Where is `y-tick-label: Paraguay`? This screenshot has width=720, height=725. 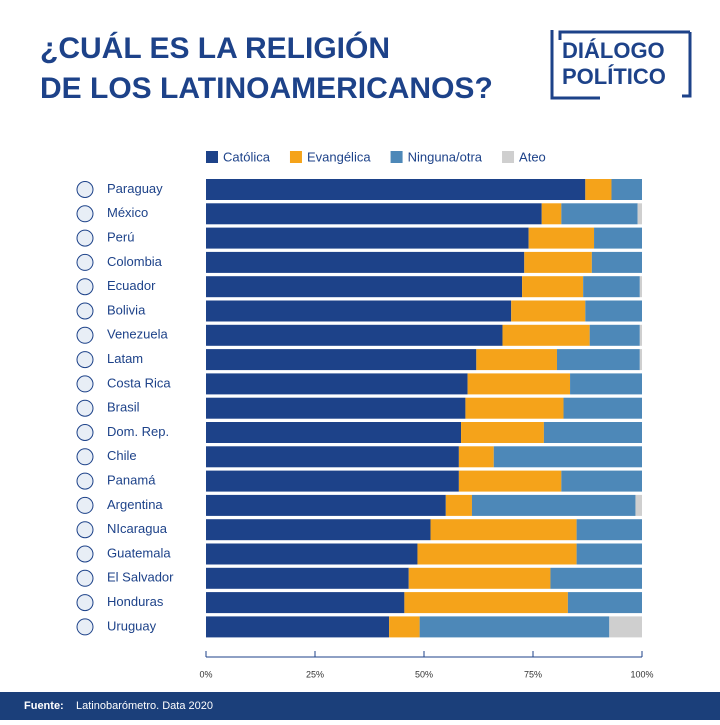 y-tick-label: Paraguay is located at coordinates (135, 188).